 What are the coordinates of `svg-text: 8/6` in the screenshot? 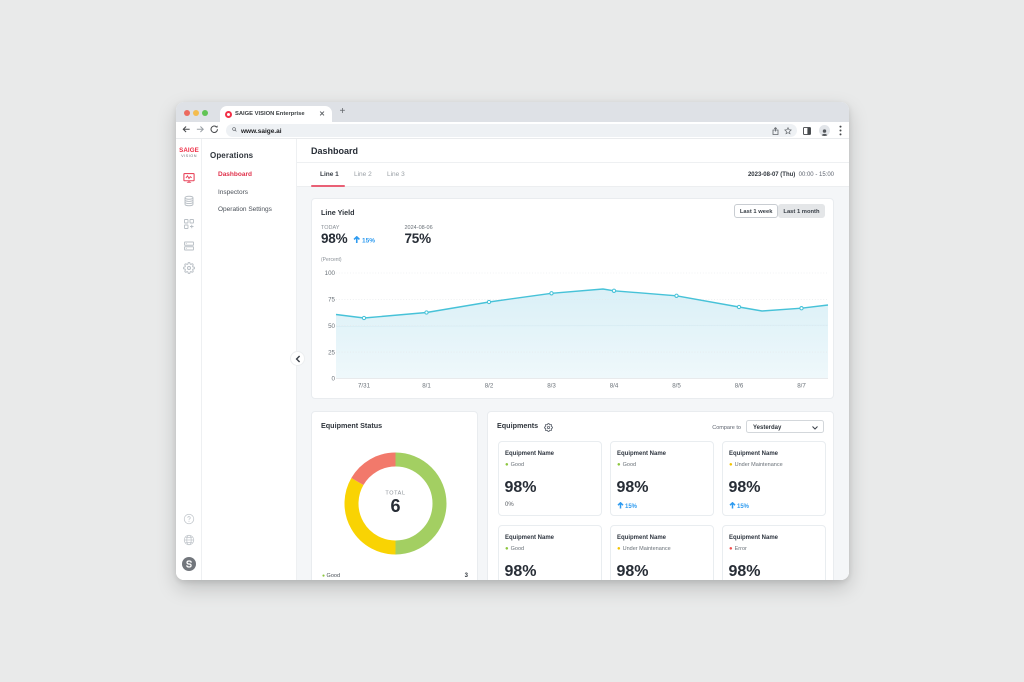 It's located at (739, 386).